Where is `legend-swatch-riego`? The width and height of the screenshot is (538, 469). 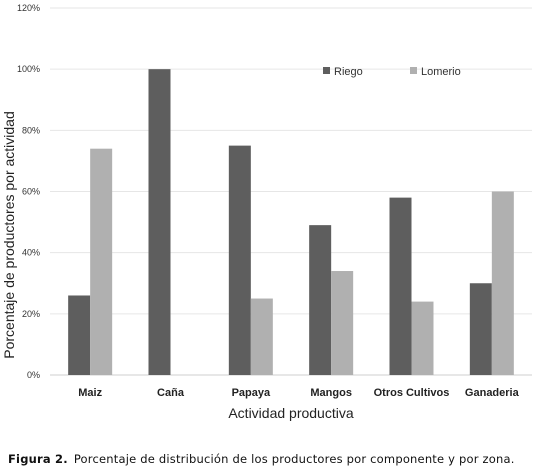
legend-swatch-riego is located at coordinates (326, 70).